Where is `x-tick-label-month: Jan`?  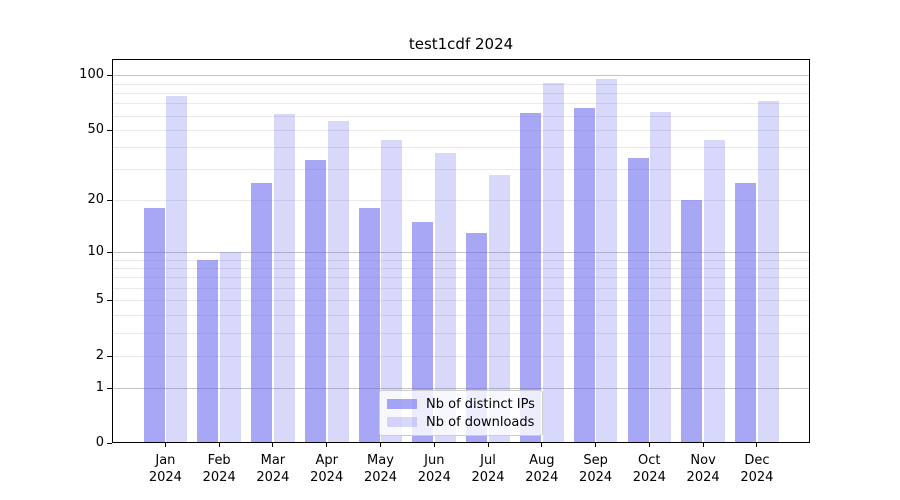
x-tick-label-month: Jan is located at coordinates (165, 460).